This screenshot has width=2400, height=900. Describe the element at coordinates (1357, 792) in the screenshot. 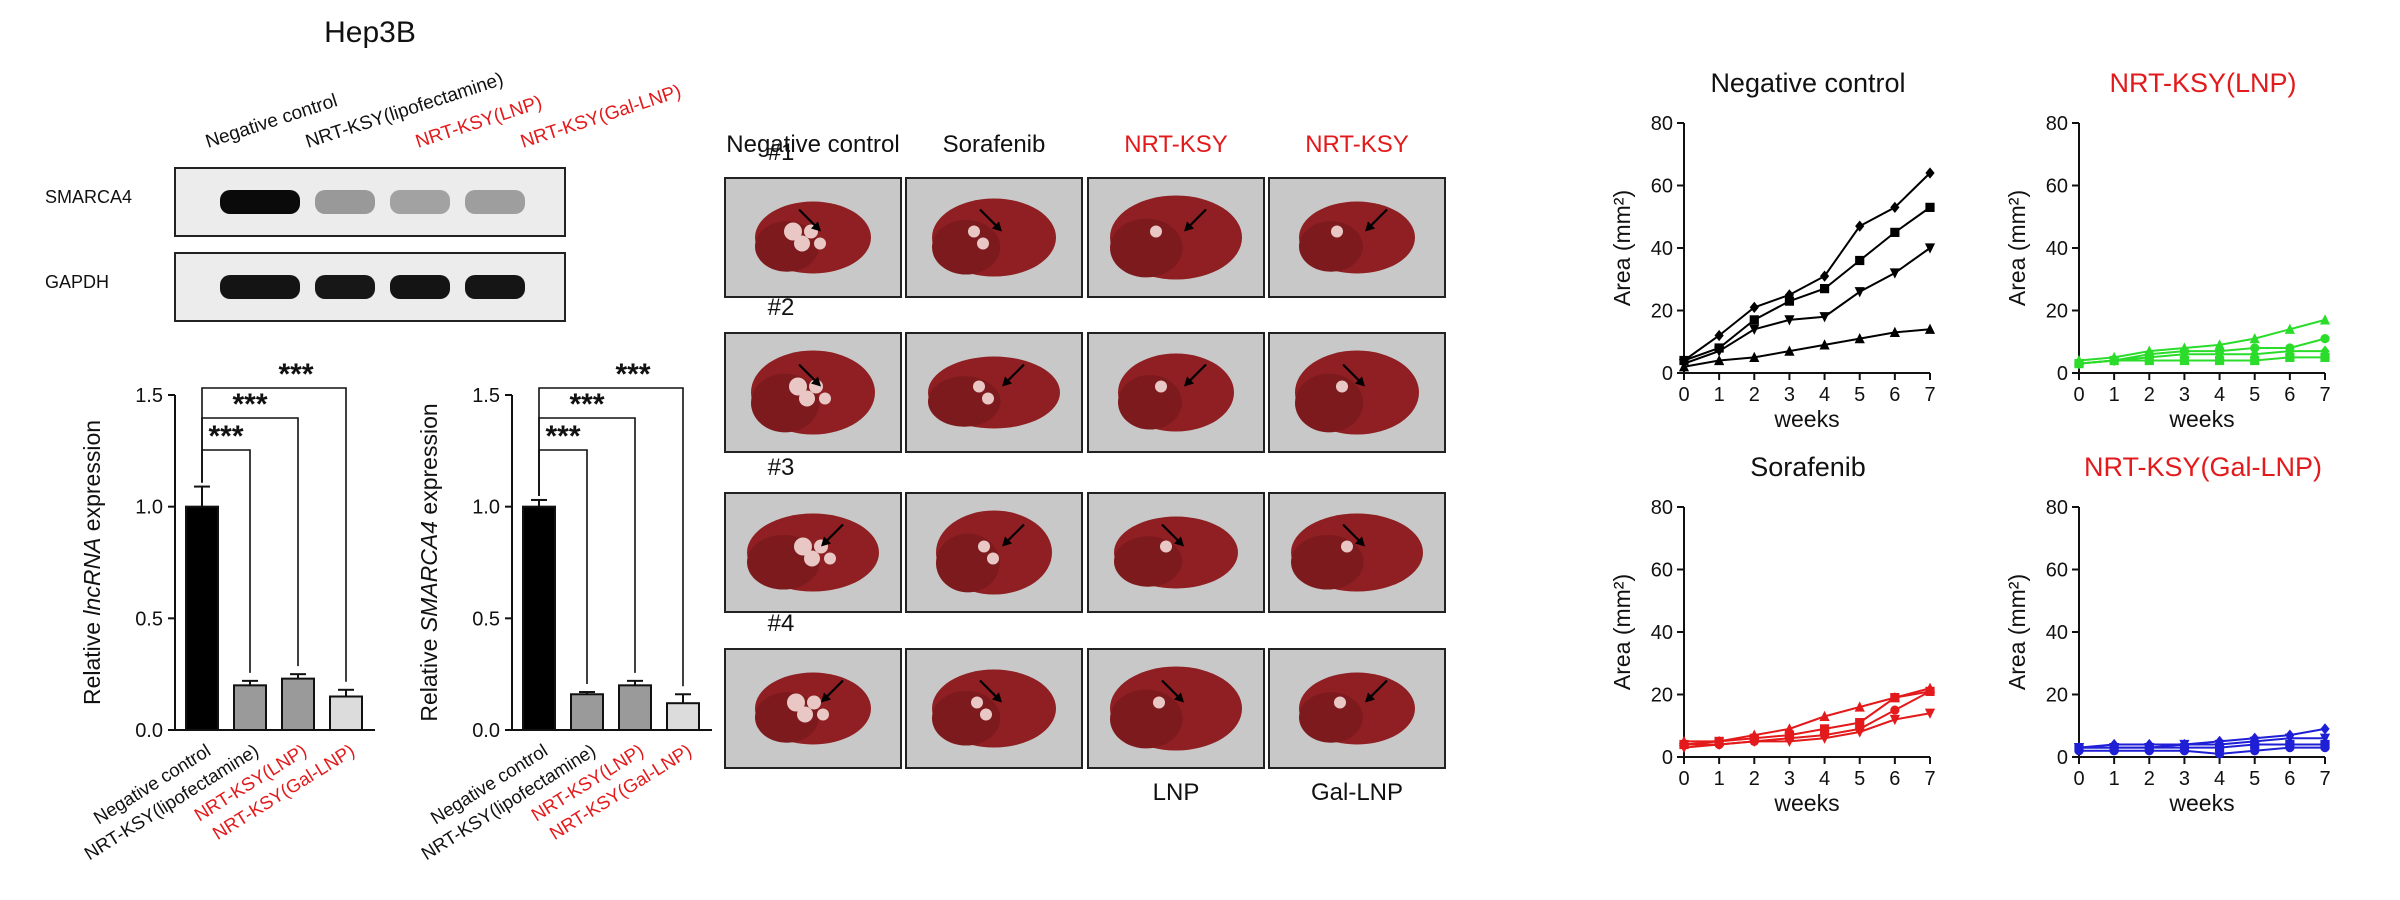

I see `photo-column-footer: Gal-LNP` at that location.